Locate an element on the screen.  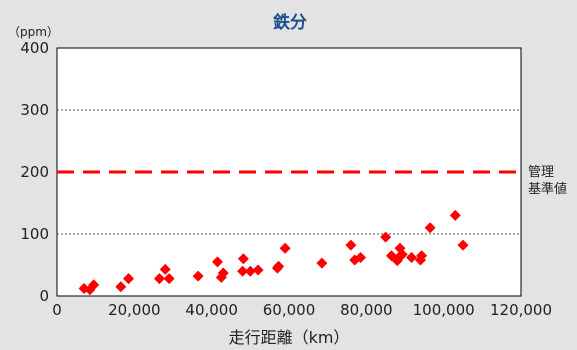
x-tick-labels: 0 20,000 40,000 60,000 80,000 100,000 120,000 is located at coordinates (302, 310).